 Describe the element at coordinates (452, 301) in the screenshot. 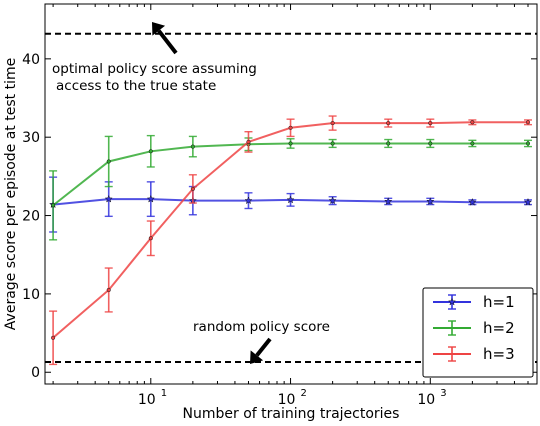

I see `legend-marker` at that location.